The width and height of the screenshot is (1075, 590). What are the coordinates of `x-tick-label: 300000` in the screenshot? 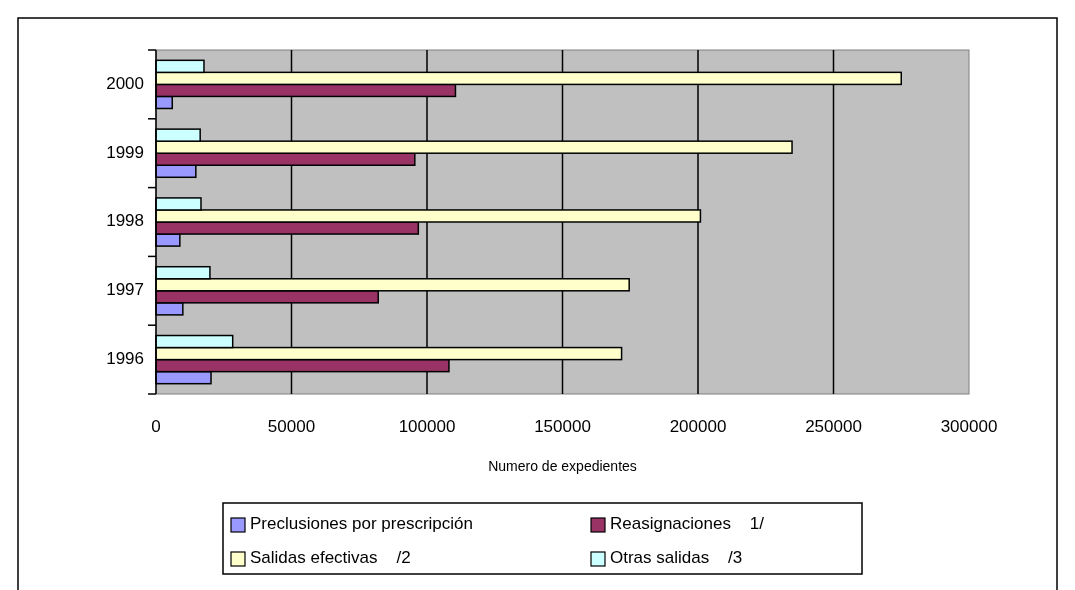 It's located at (969, 426).